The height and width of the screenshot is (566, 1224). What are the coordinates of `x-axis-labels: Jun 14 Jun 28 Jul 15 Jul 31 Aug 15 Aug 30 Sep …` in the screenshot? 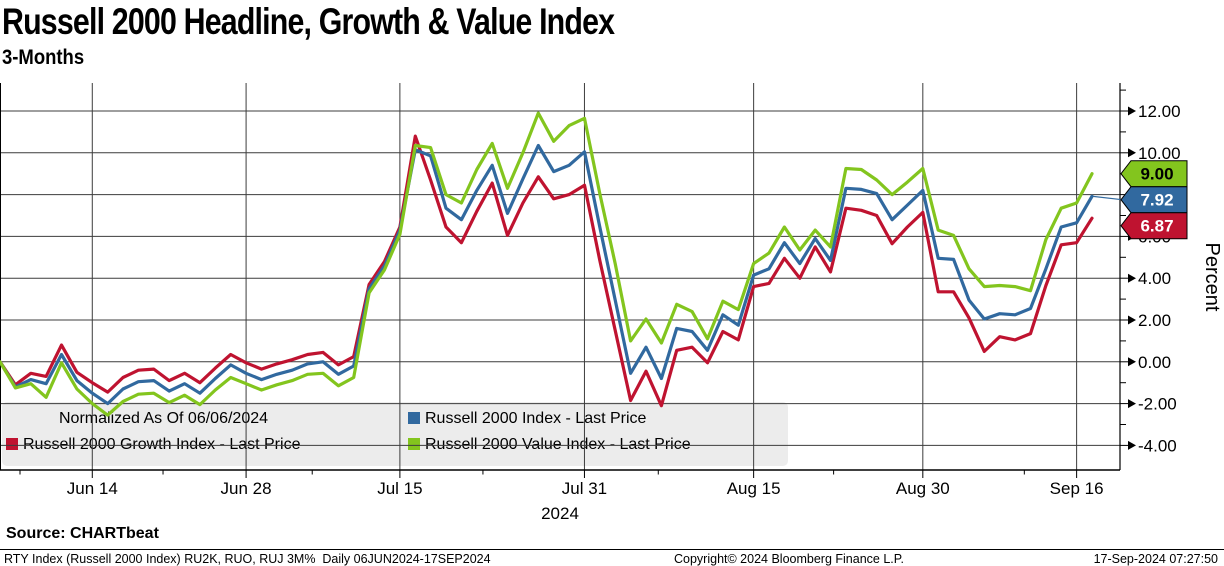 It's located at (585, 501).